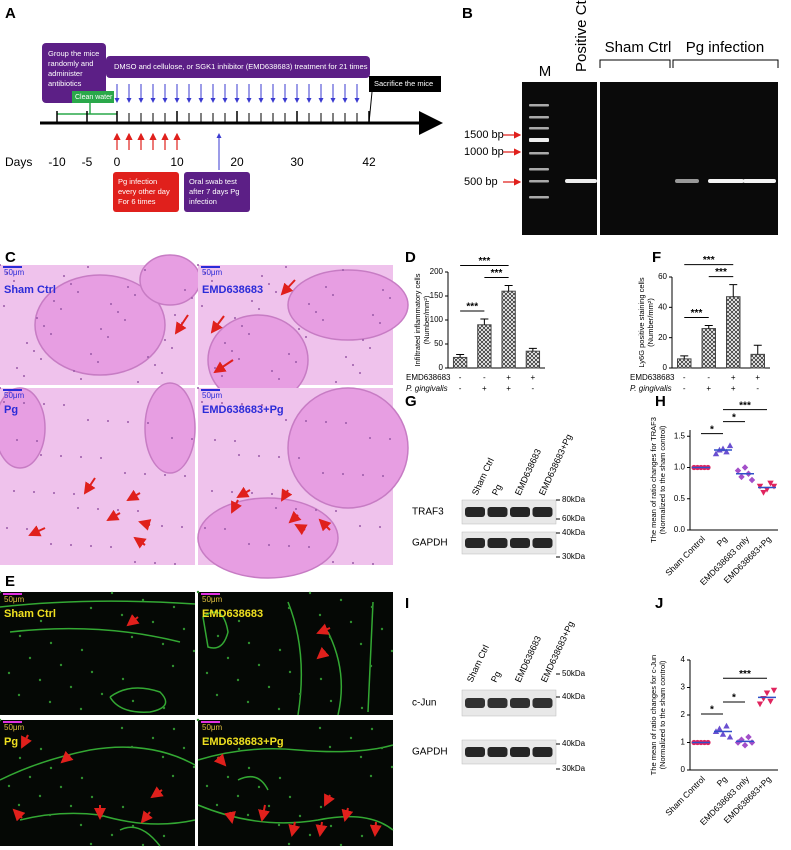  I want to click on y-tick-label: 4, so click(683, 659).